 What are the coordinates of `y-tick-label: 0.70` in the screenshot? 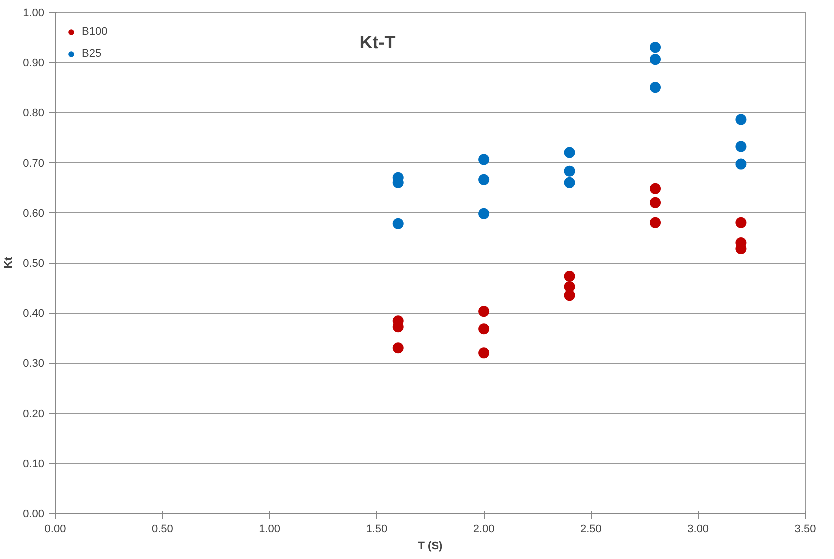 It's located at (34, 164).